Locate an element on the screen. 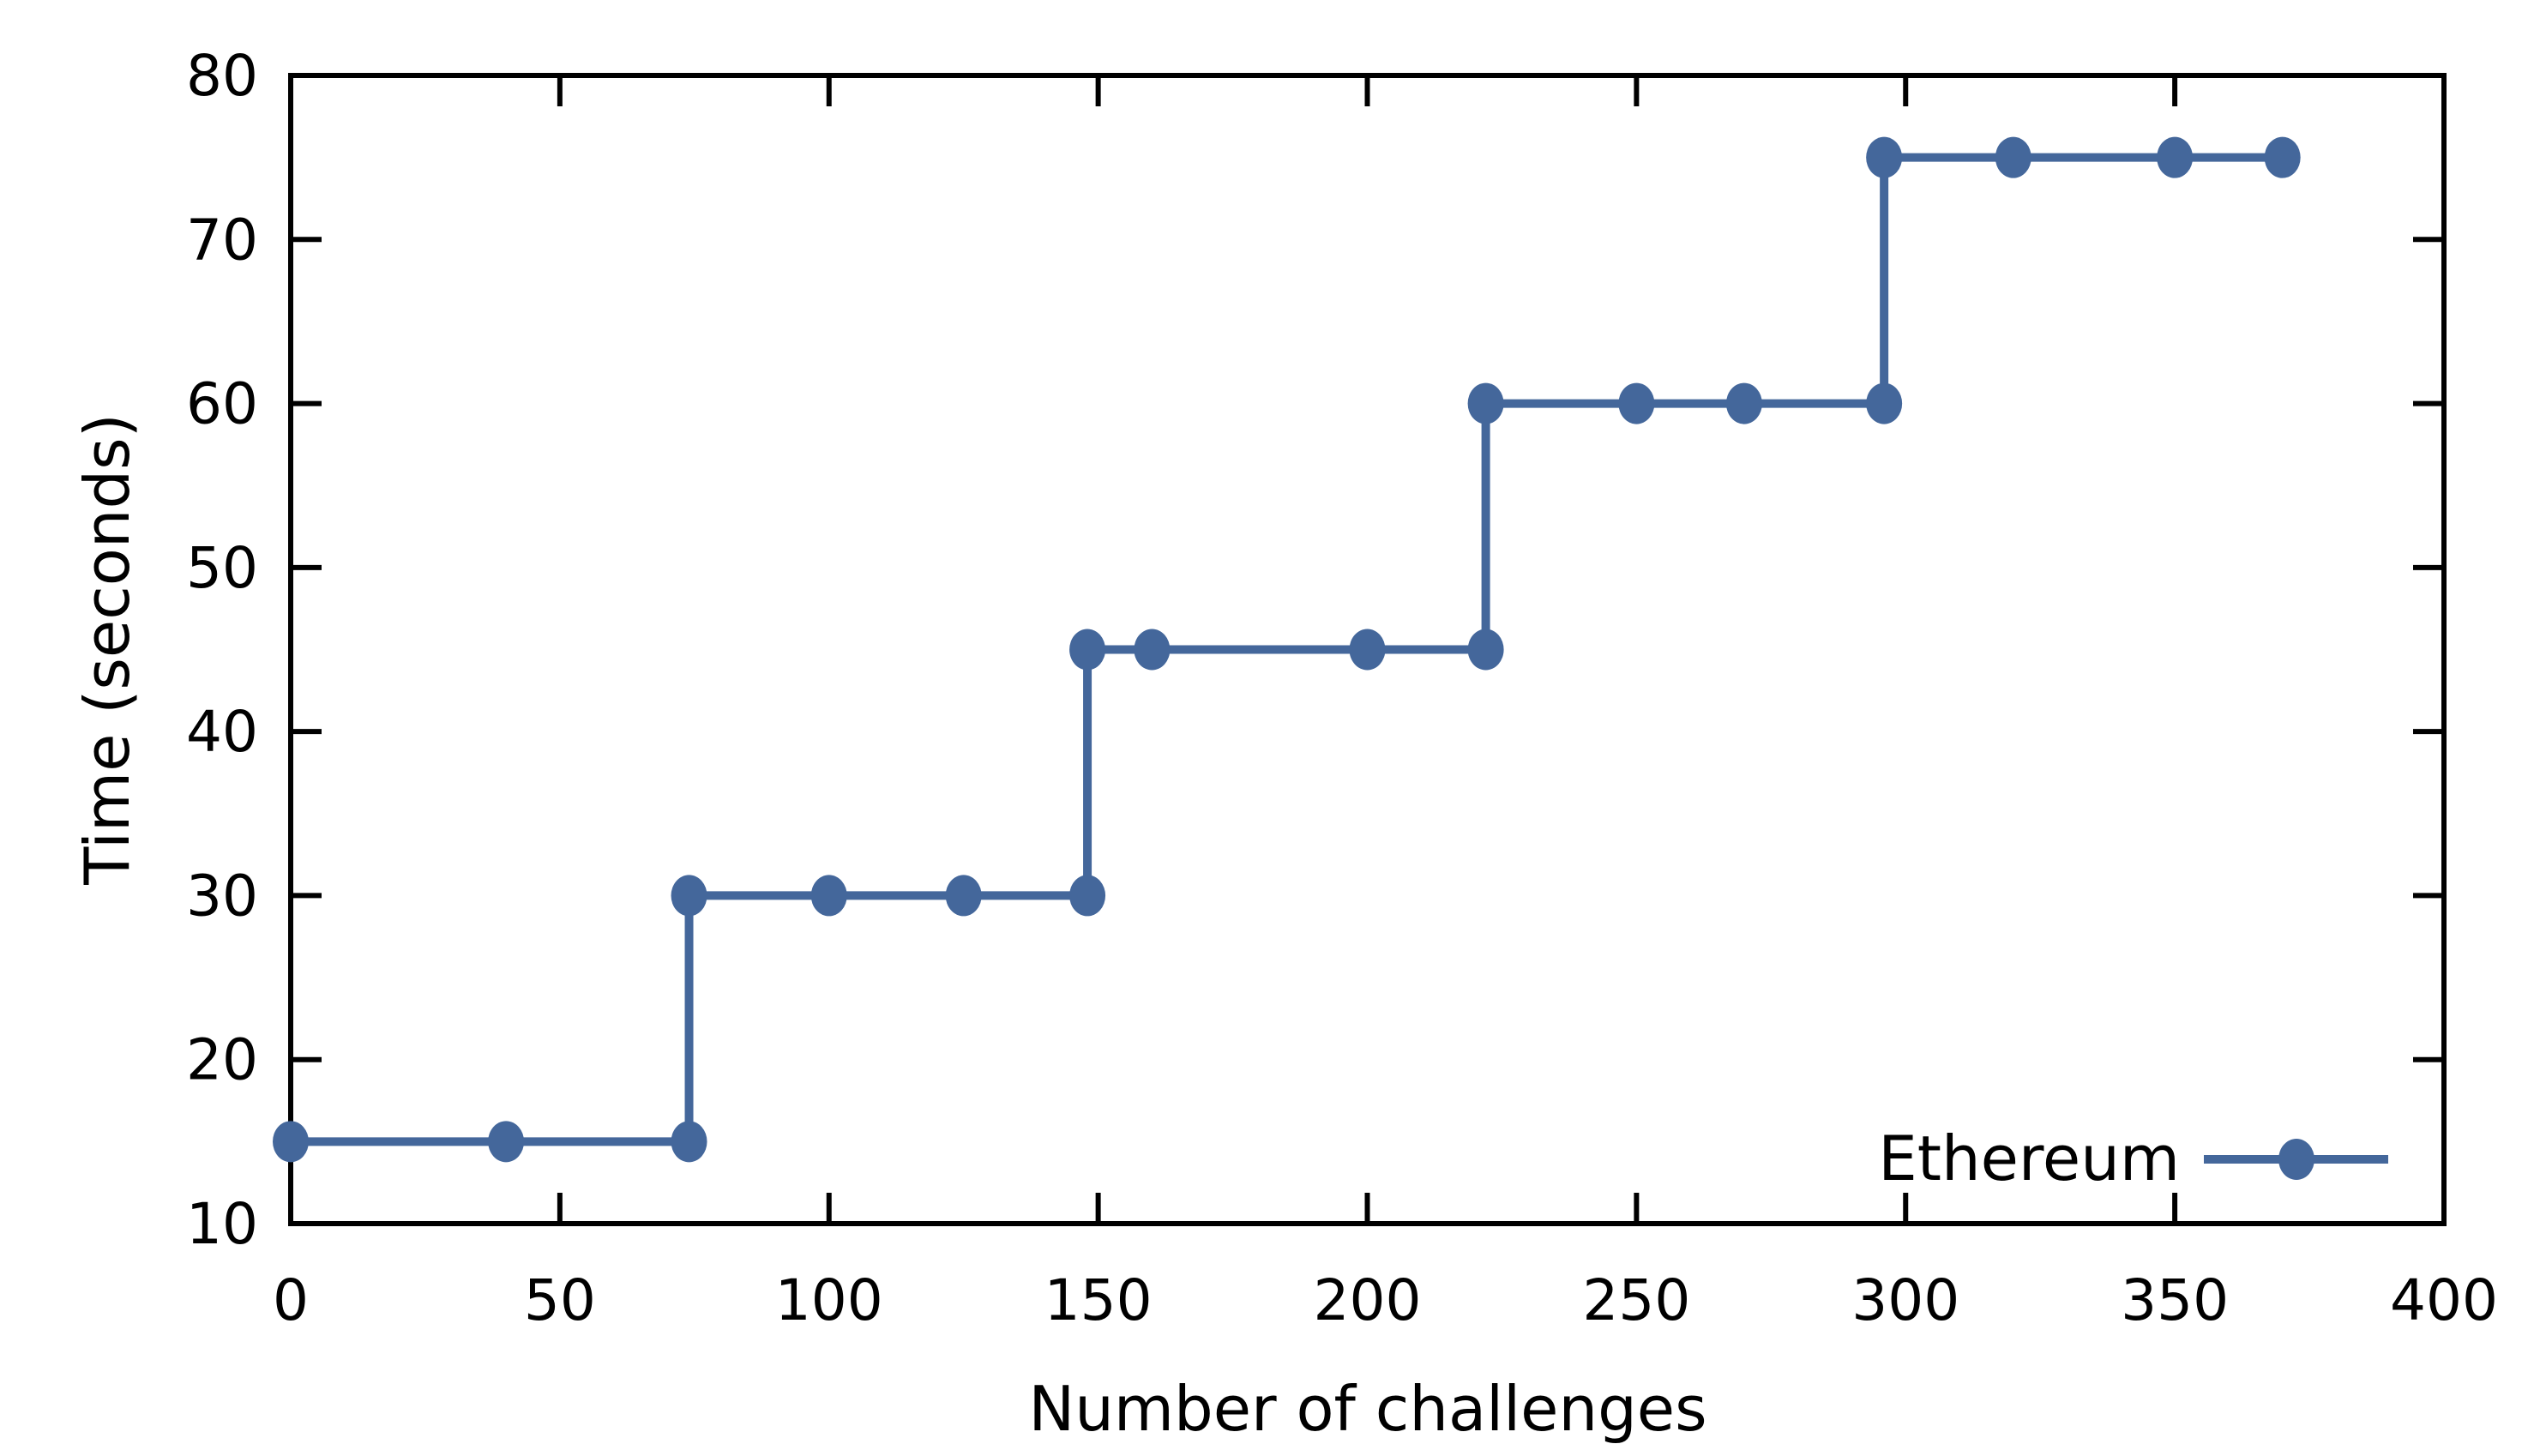 The image size is (2534, 1456). x-tick-label: 350 is located at coordinates (2175, 1300).